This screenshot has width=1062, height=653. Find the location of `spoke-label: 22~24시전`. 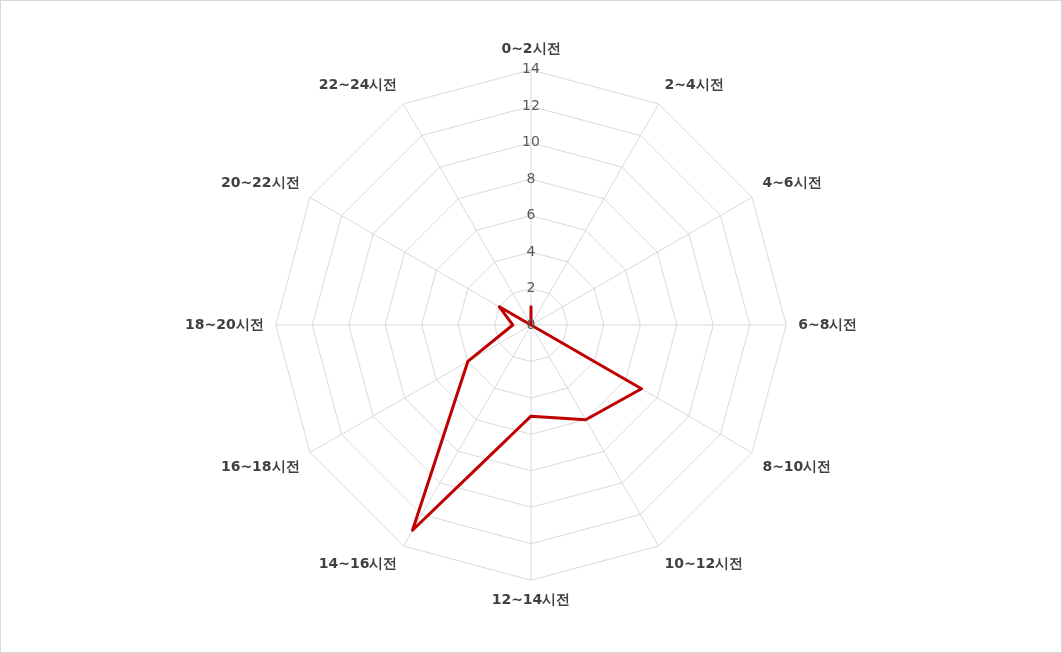

spoke-label: 22~24시전 is located at coordinates (358, 83).